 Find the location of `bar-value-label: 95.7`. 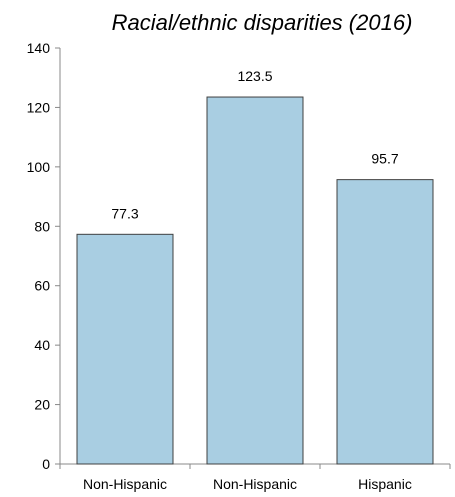

bar-value-label: 95.7 is located at coordinates (384, 159).